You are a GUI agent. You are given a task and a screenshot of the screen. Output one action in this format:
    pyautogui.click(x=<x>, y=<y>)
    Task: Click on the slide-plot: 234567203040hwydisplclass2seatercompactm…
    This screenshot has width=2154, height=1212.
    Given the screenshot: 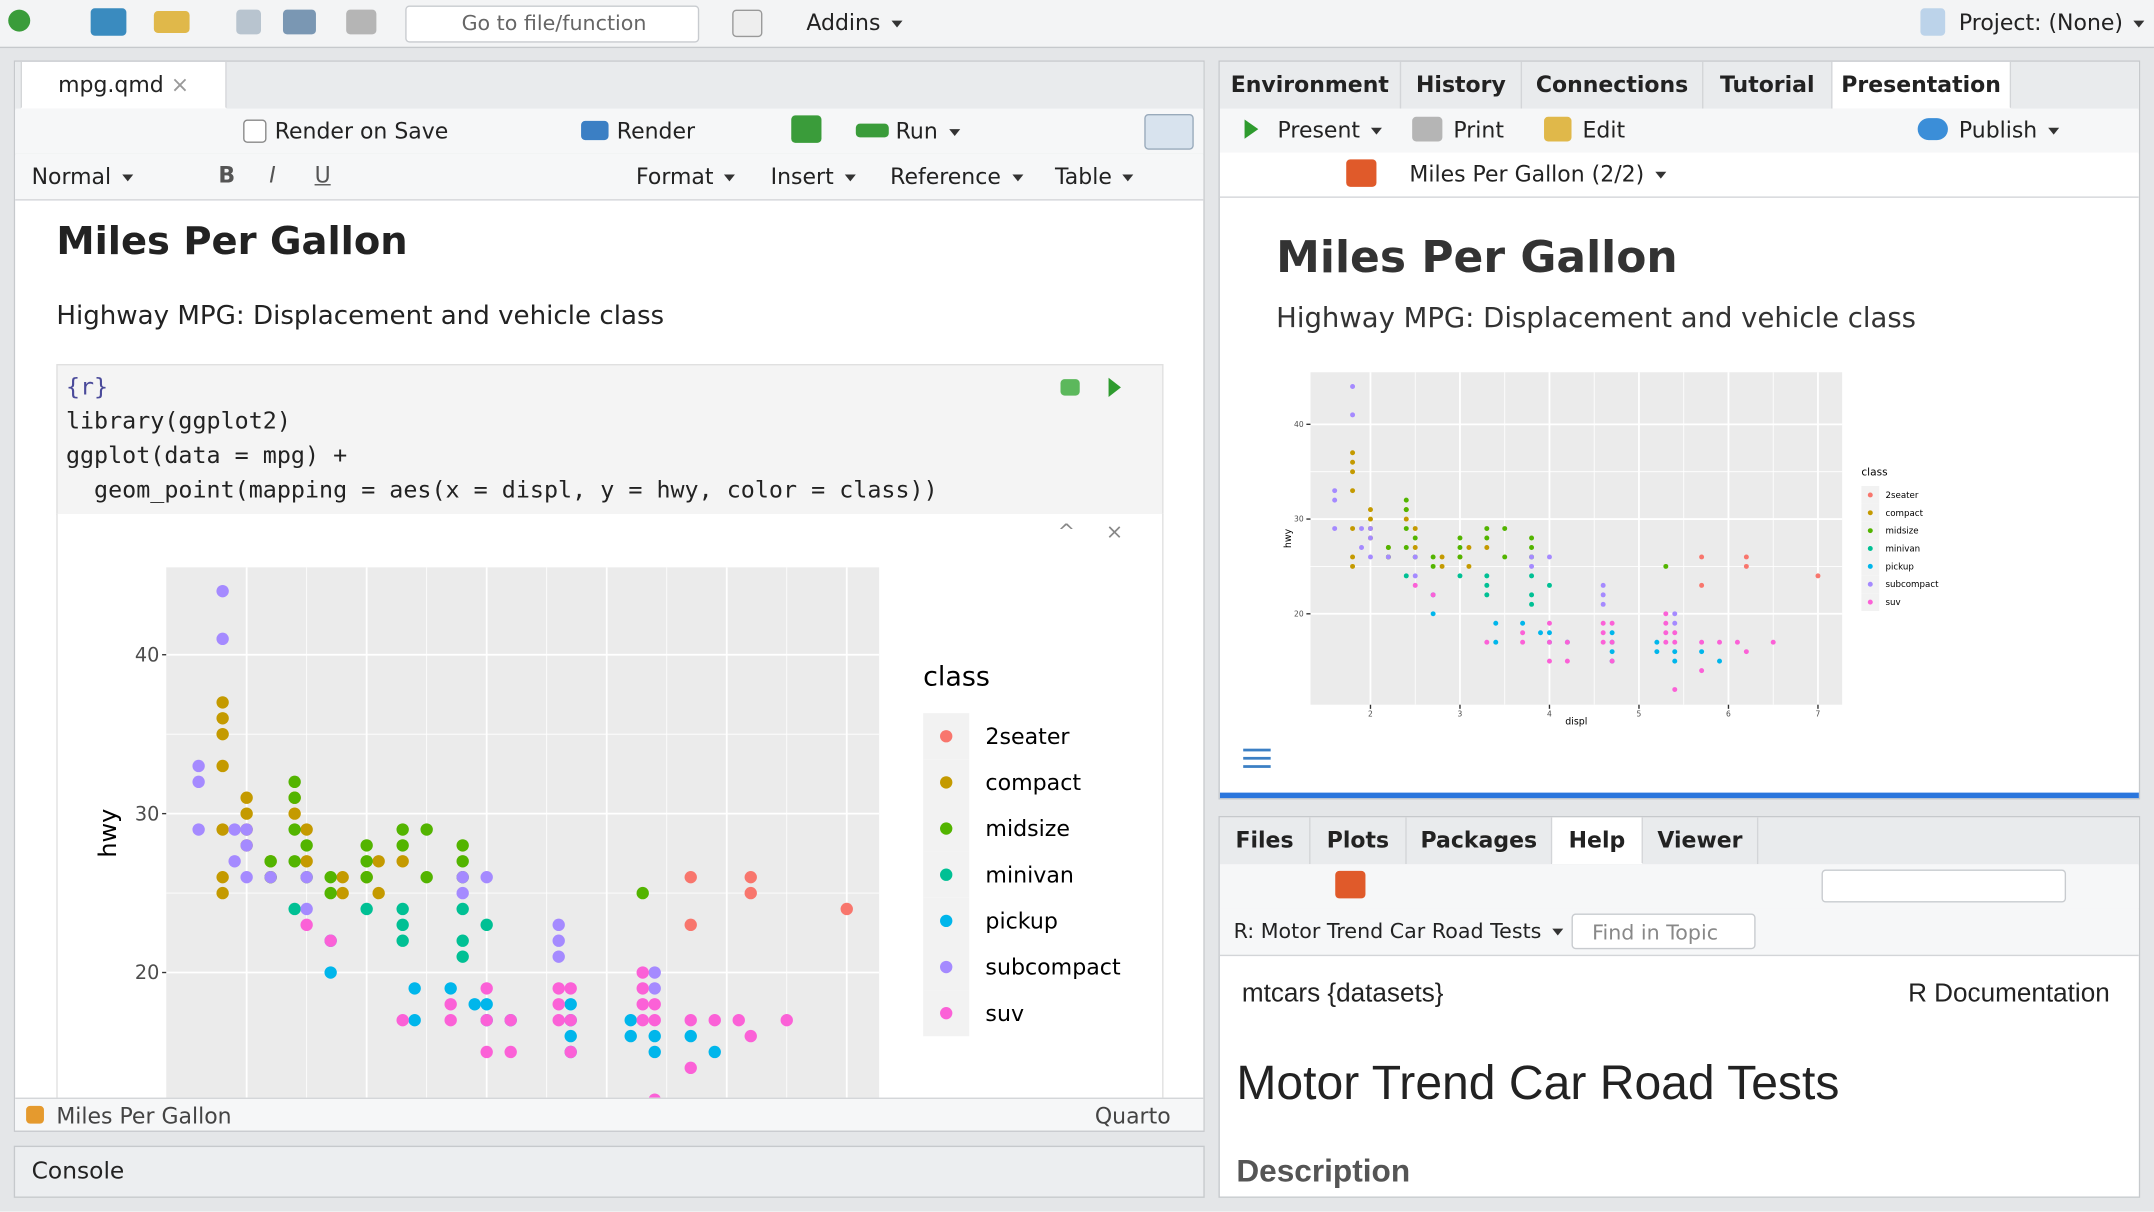 What is the action you would take?
    pyautogui.click(x=1615, y=552)
    